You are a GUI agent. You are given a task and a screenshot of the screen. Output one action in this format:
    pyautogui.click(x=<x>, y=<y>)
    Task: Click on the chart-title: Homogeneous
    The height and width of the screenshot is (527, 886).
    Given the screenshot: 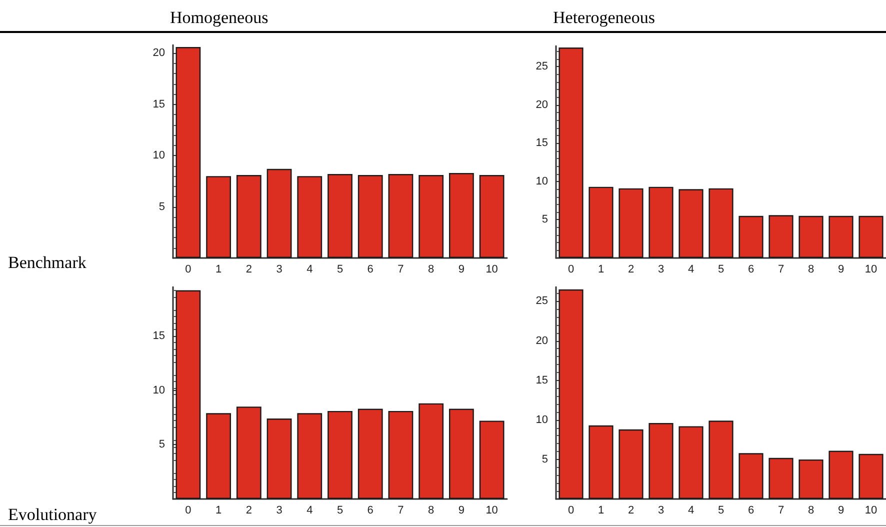 What is the action you would take?
    pyautogui.click(x=219, y=17)
    